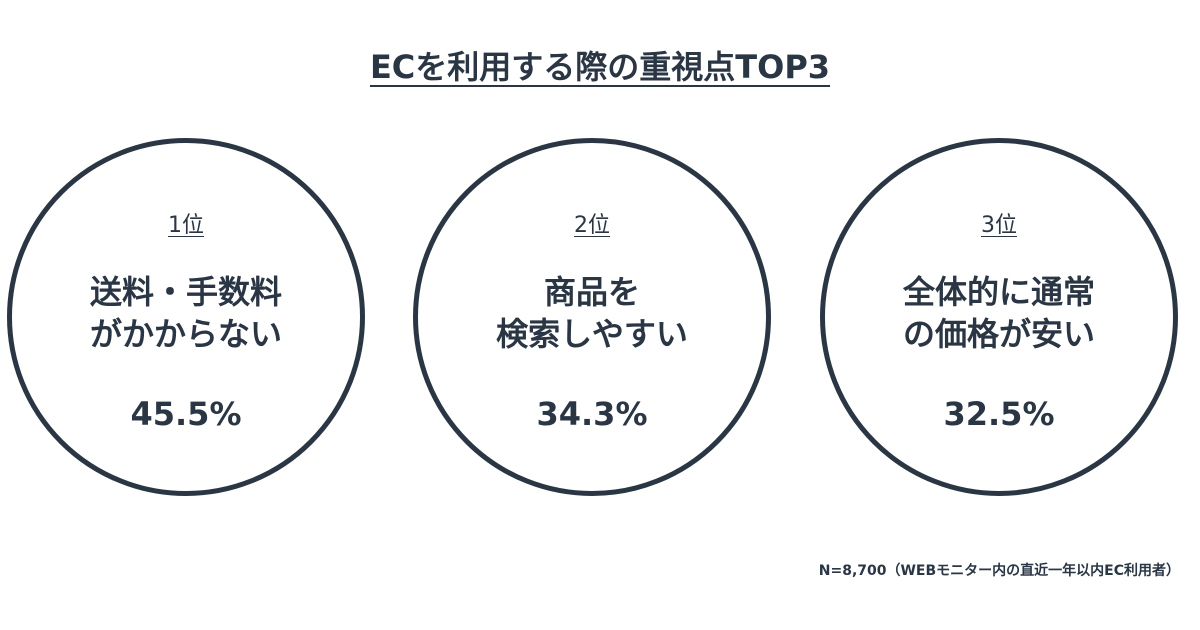 The width and height of the screenshot is (1200, 630). Describe the element at coordinates (186, 313) in the screenshot. I see `item-label: 送料・手数料 がかからない` at that location.